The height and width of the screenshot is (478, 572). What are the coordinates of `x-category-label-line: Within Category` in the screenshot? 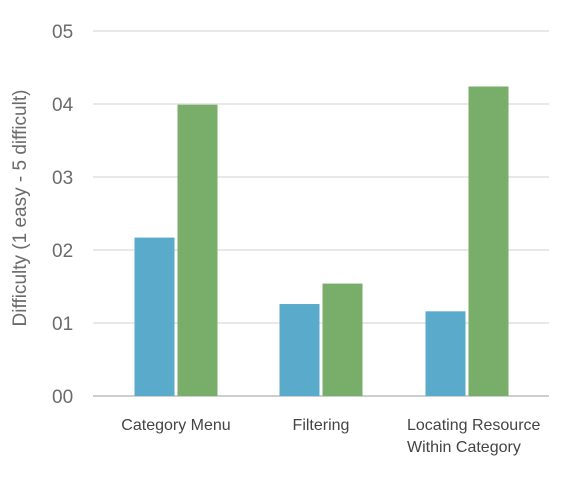 It's located at (464, 447).